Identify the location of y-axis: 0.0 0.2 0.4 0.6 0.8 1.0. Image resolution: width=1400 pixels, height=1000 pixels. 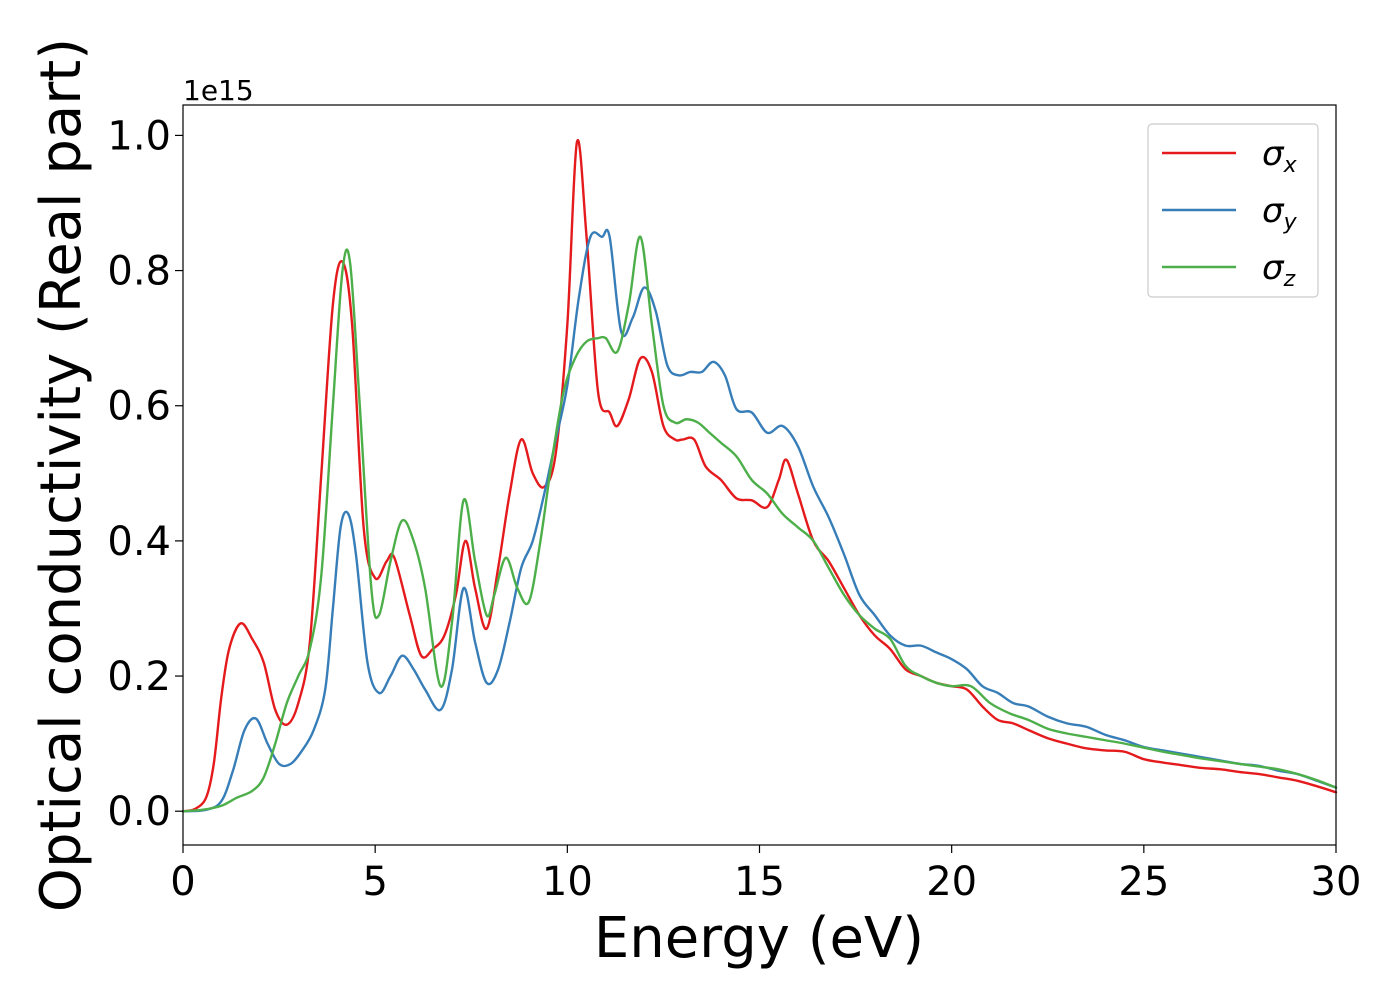
(145, 474).